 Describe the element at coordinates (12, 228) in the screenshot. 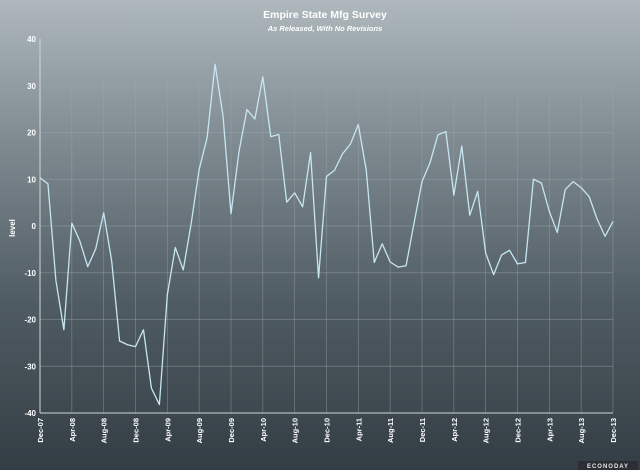

I see `y-axis-label: level` at that location.